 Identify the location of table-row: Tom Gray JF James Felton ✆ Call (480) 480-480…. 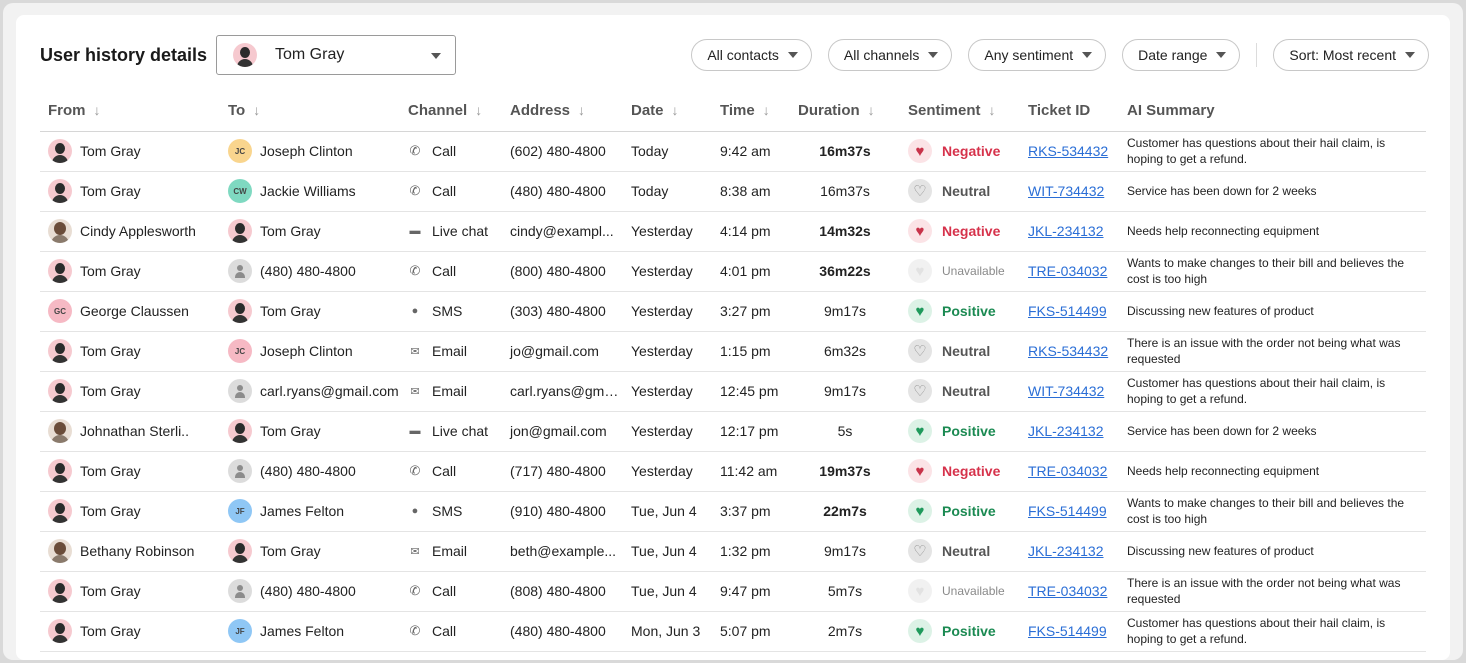
(733, 631).